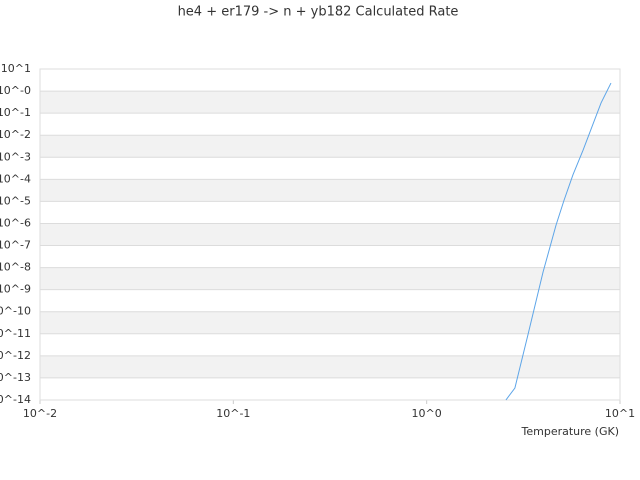  Describe the element at coordinates (233, 413) in the screenshot. I see `x-tick-label: 10^-1` at that location.